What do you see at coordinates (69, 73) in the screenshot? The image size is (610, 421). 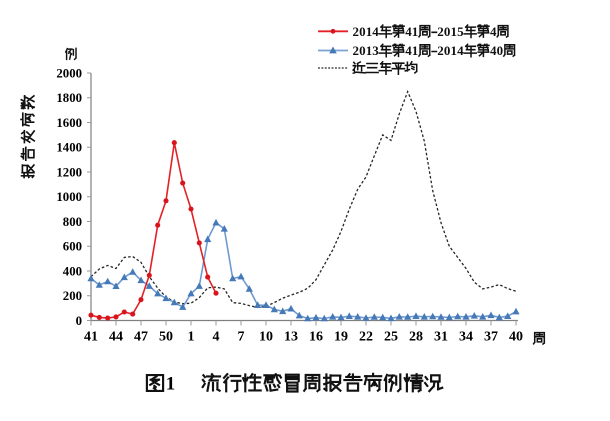 I see `svg-text: 2000` at bounding box center [69, 73].